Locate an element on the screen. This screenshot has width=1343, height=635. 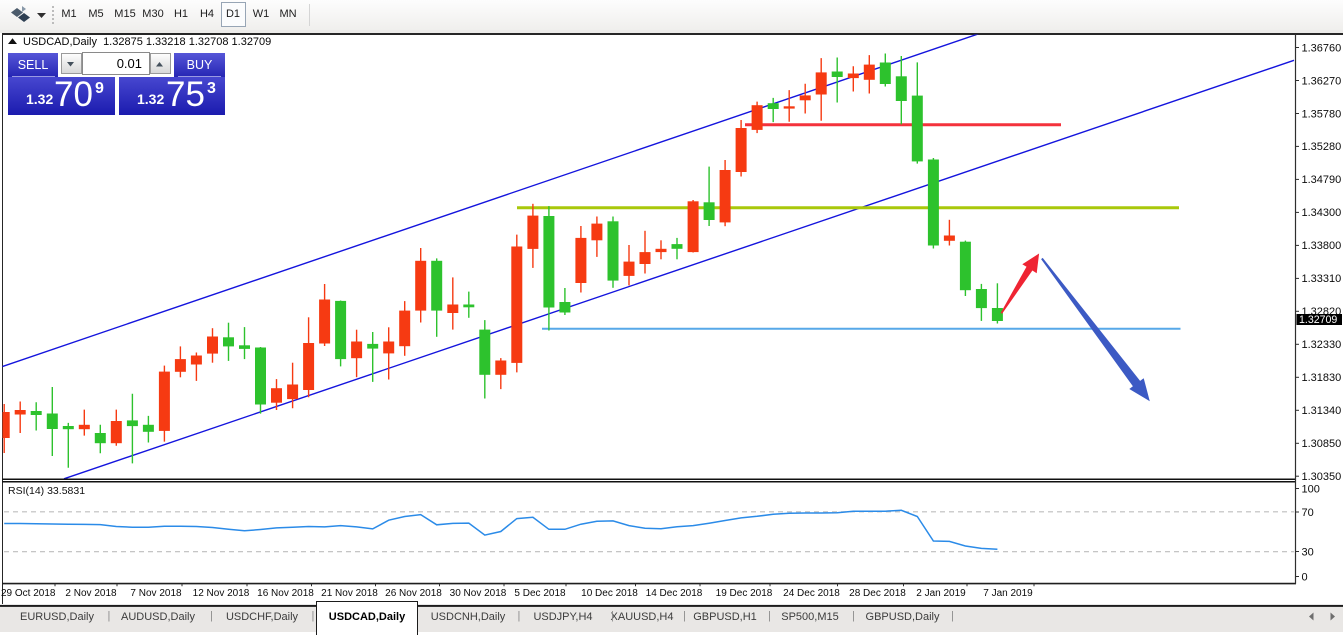
svg-text: 29 Oct 2018 is located at coordinates (28, 593).